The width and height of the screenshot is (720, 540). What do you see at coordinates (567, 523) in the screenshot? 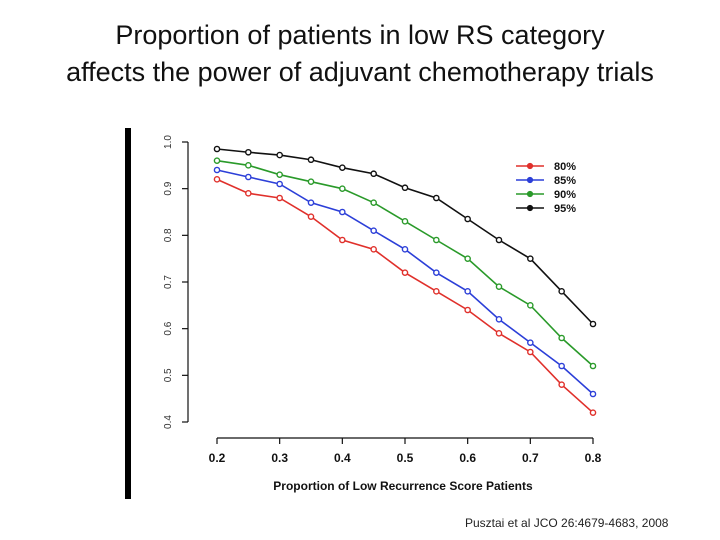
I see `citation-text: Pusztai et al JCO 26:4679-4683, 2008` at bounding box center [567, 523].